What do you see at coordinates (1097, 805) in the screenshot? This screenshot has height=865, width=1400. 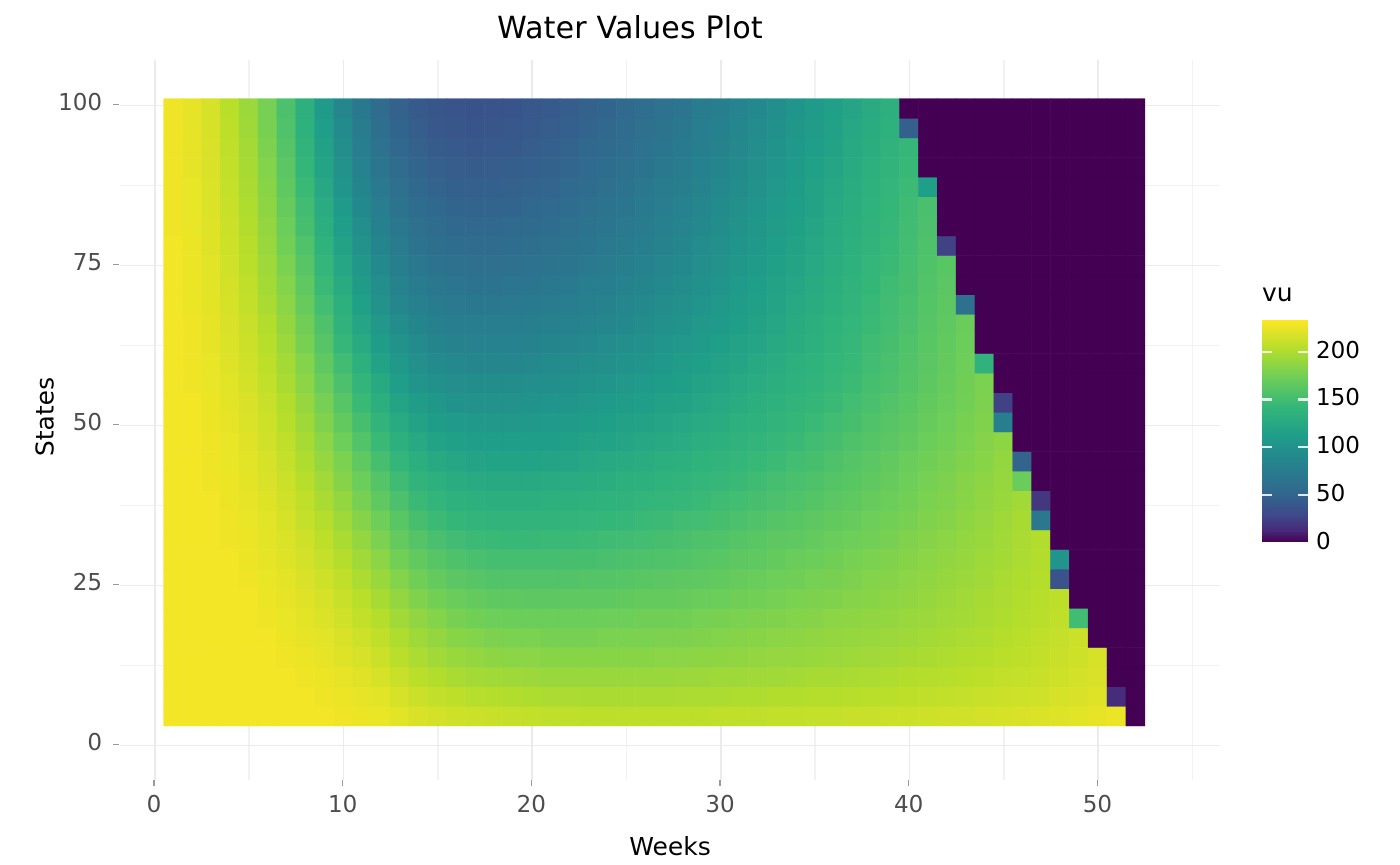 I see `x-tick-label: 50` at bounding box center [1097, 805].